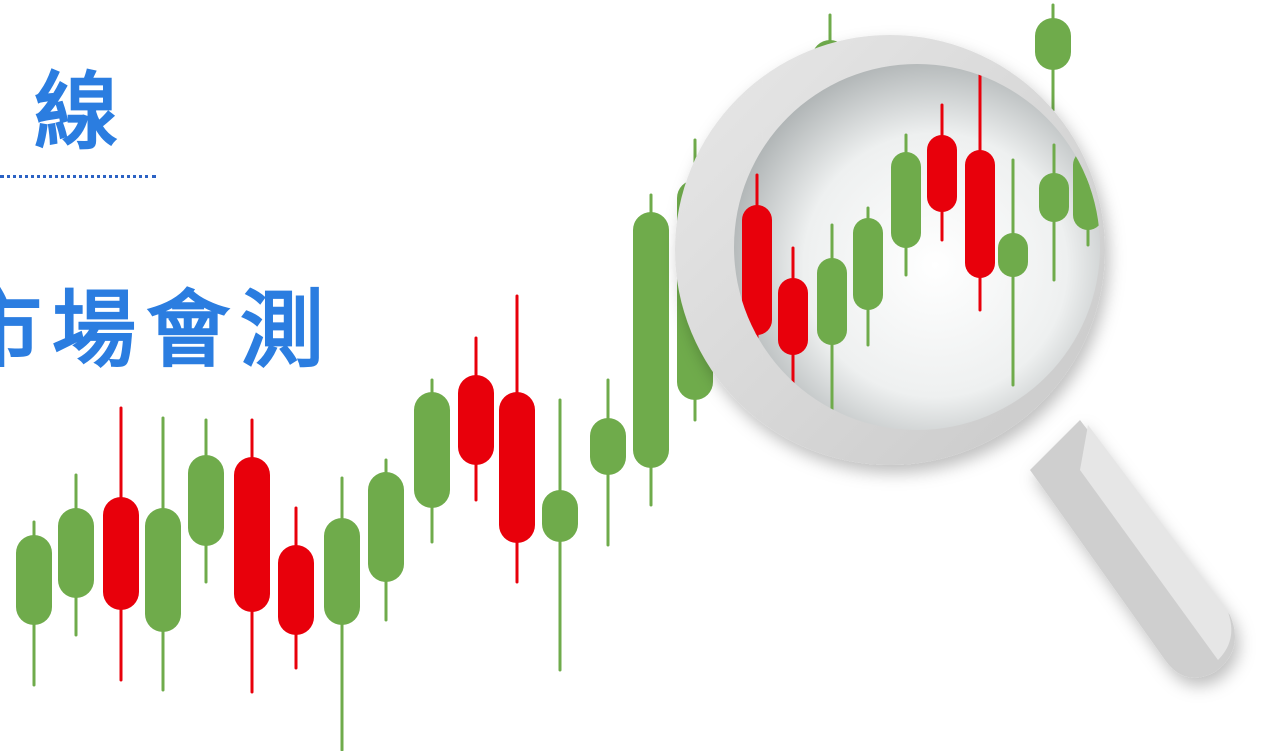 The image size is (1261, 751). I want to click on title-line-1: 線, so click(76, 112).